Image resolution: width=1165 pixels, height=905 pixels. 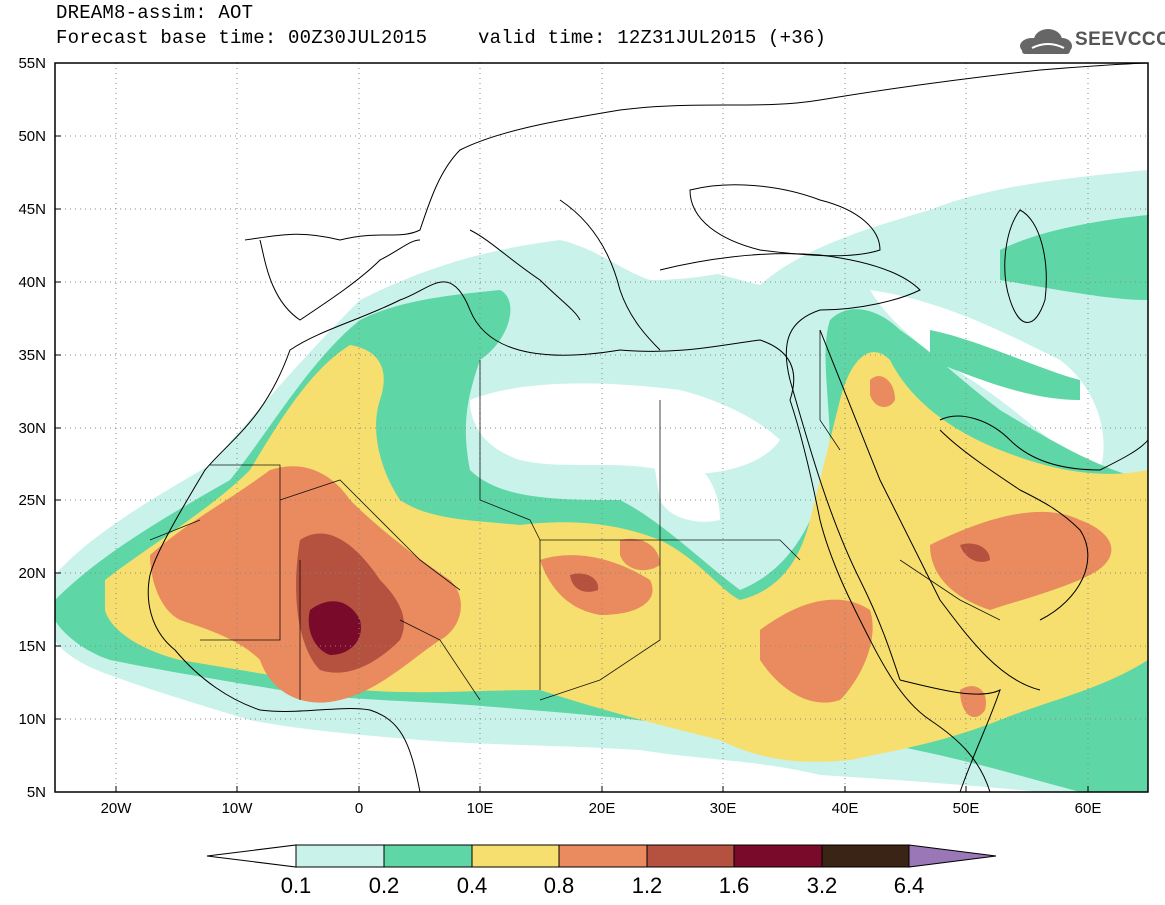 I want to click on lon-label-60e: 60E, so click(x=1088, y=808).